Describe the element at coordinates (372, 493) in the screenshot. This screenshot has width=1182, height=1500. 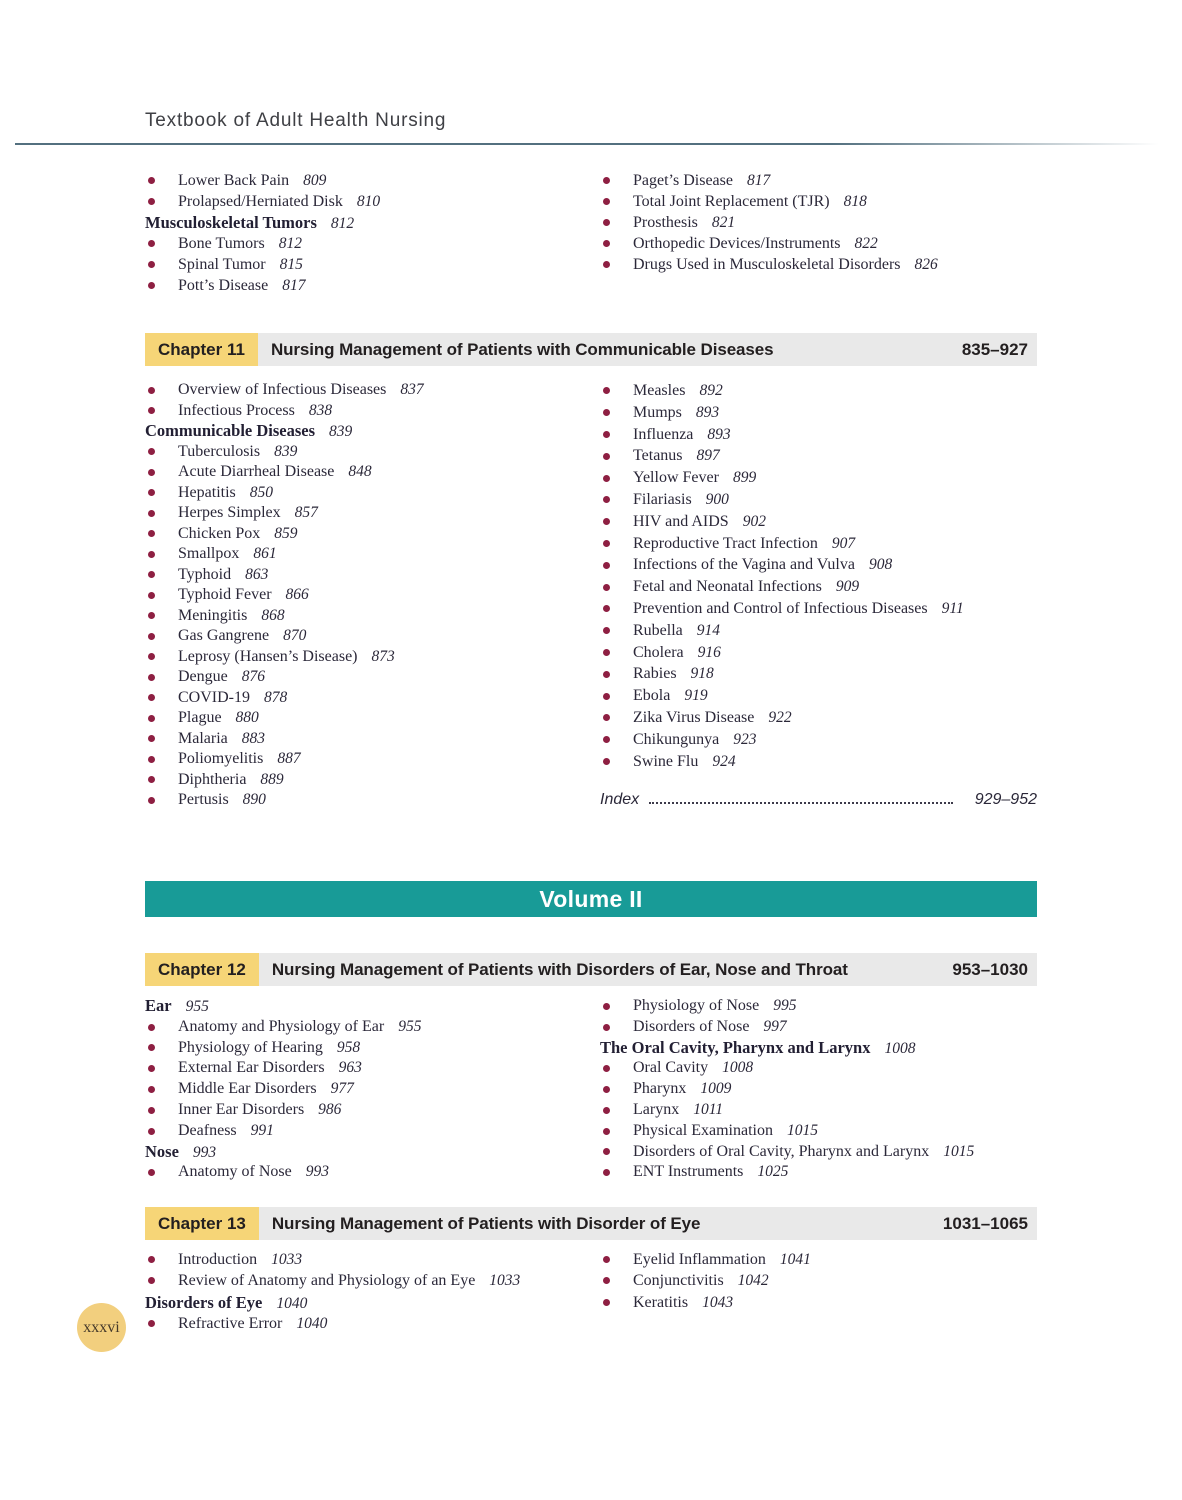
I see `toc-entry: Hepatitis 850` at that location.